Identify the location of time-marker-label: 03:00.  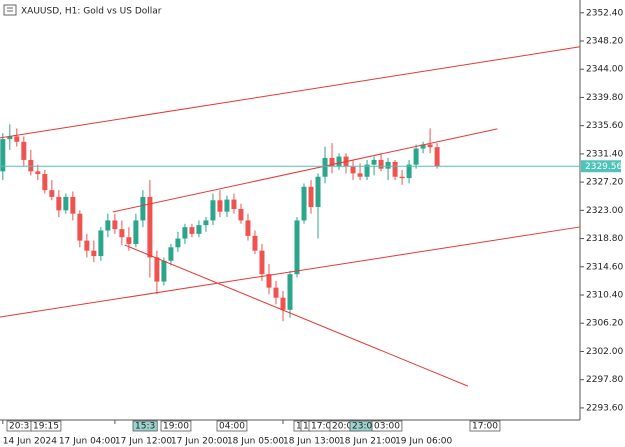
(387, 427).